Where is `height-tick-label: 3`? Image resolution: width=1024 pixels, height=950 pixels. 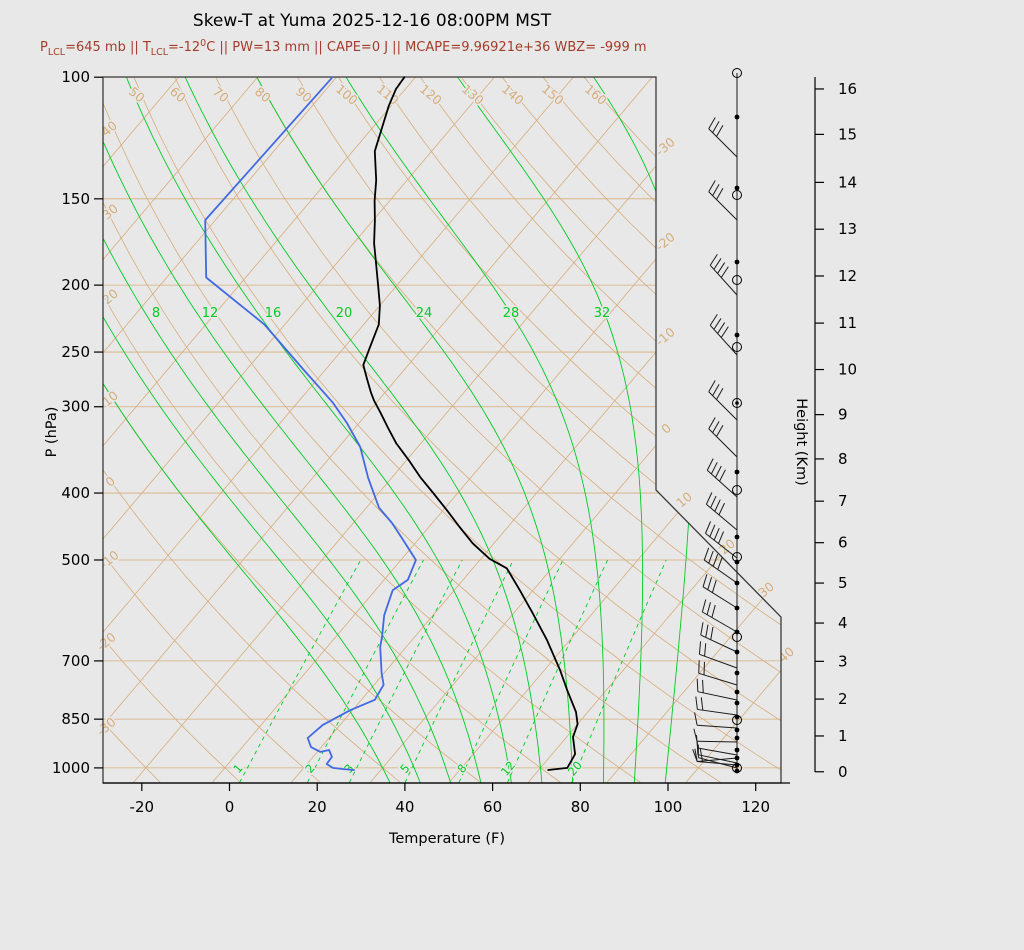 height-tick-label: 3 is located at coordinates (843, 661).